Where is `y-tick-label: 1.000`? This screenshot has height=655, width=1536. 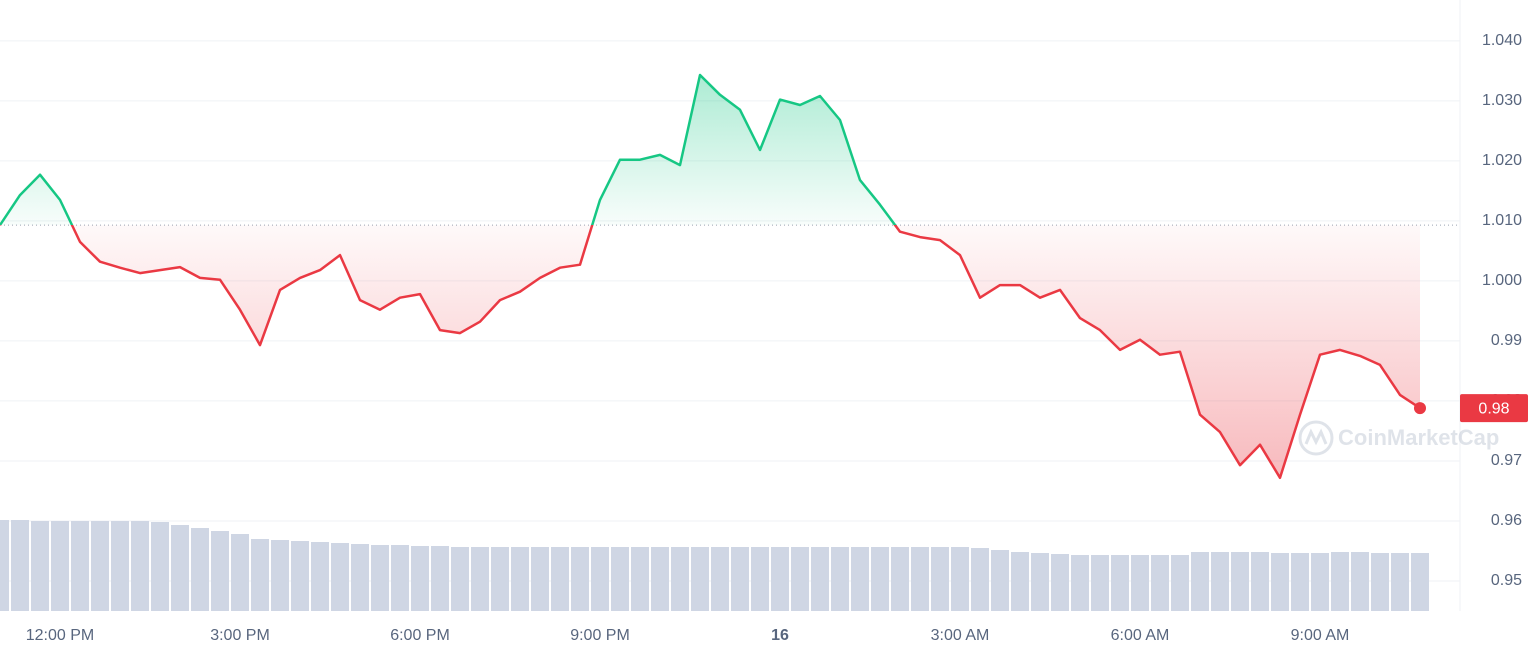 y-tick-label: 1.000 is located at coordinates (1502, 280).